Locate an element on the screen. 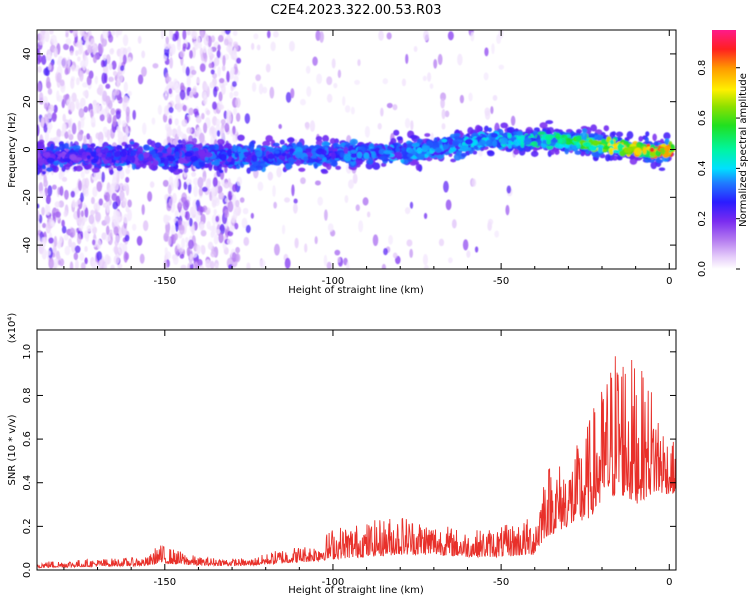 Image resolution: width=750 pixels, height=600 pixels. colorbar-ticks: 0.00.20.40.60.8 is located at coordinates (718, 168).